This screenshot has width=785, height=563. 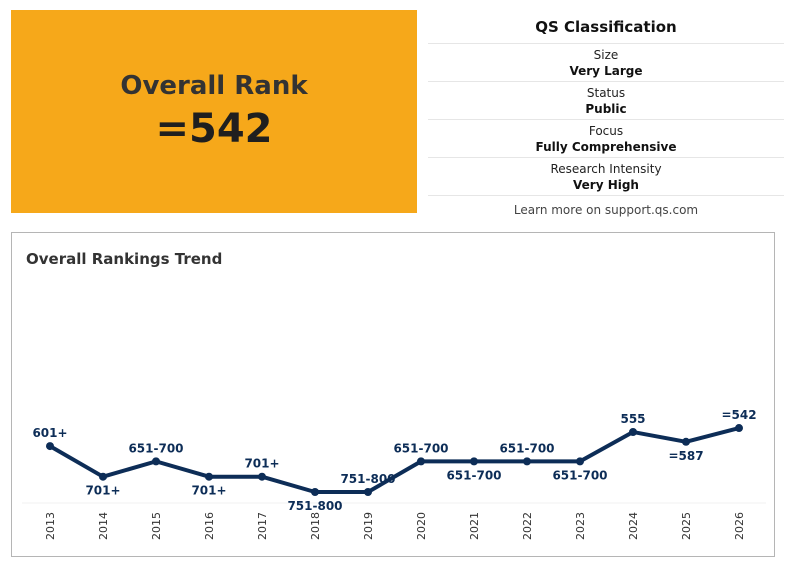 What do you see at coordinates (685, 456) in the screenshot?
I see `data-label-2025: =587` at bounding box center [685, 456].